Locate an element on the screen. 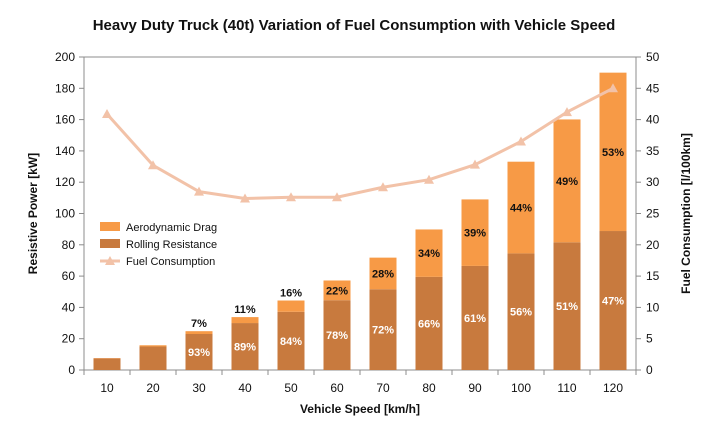 This screenshot has width=719, height=423. aerodynamic-drag-pct-label: 28% is located at coordinates (383, 274).